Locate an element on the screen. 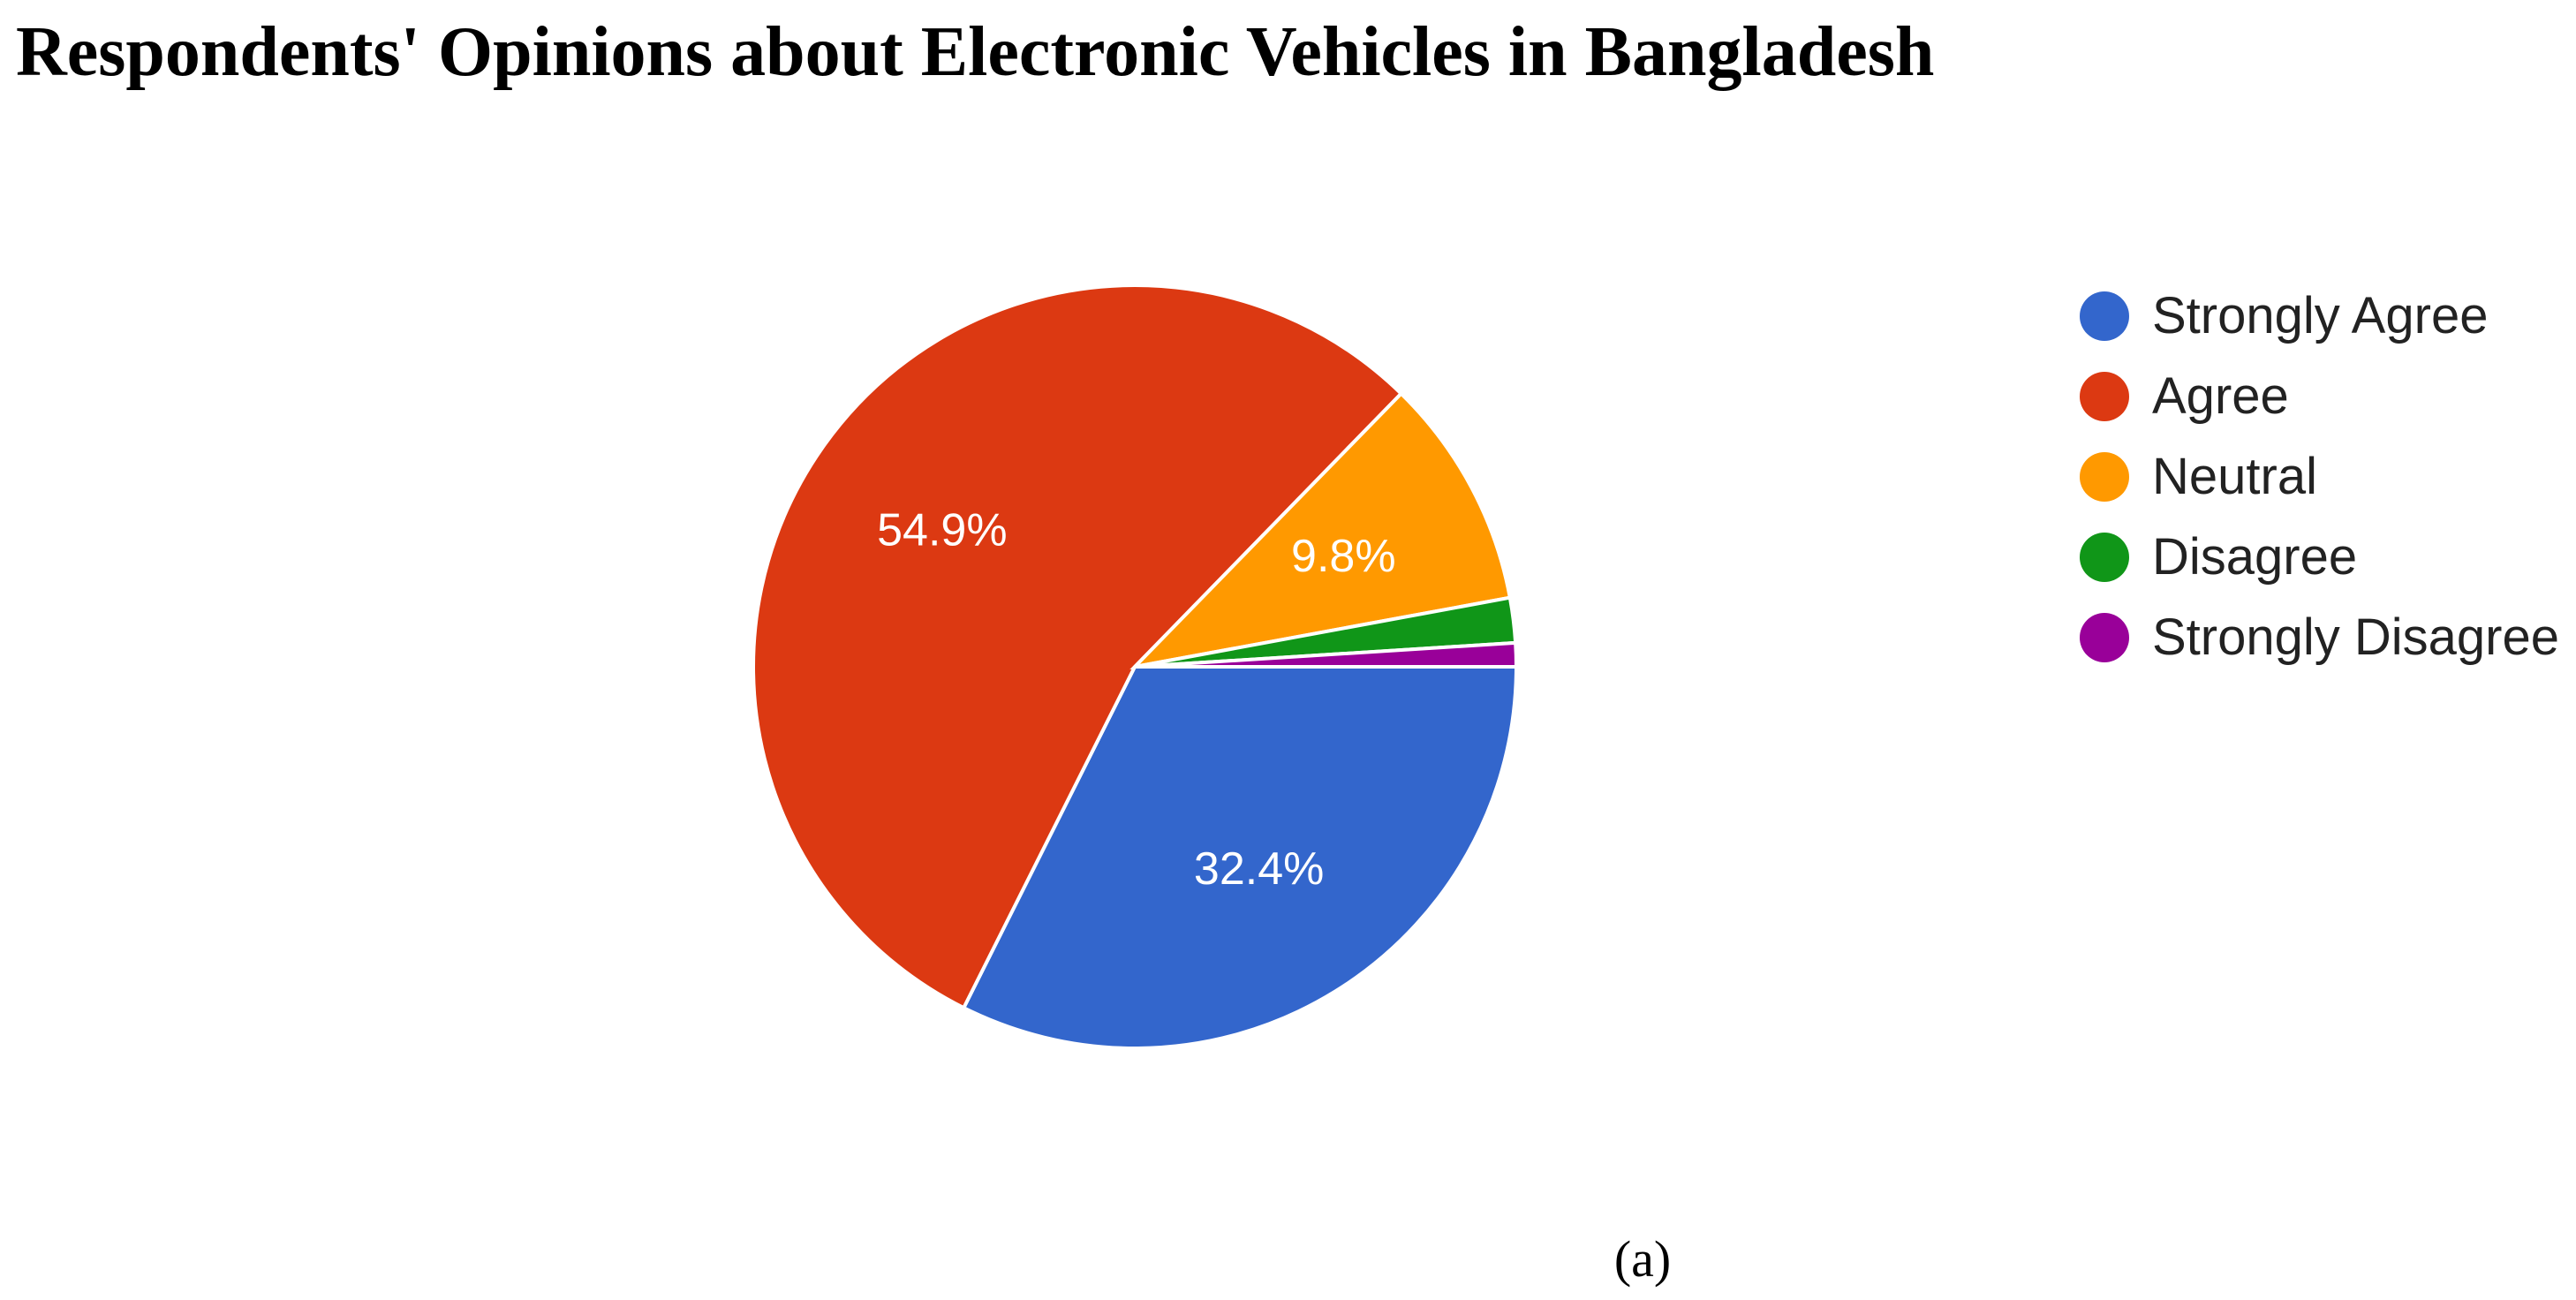 The height and width of the screenshot is (1300, 2576). legend-item: Neutral is located at coordinates (2319, 476).